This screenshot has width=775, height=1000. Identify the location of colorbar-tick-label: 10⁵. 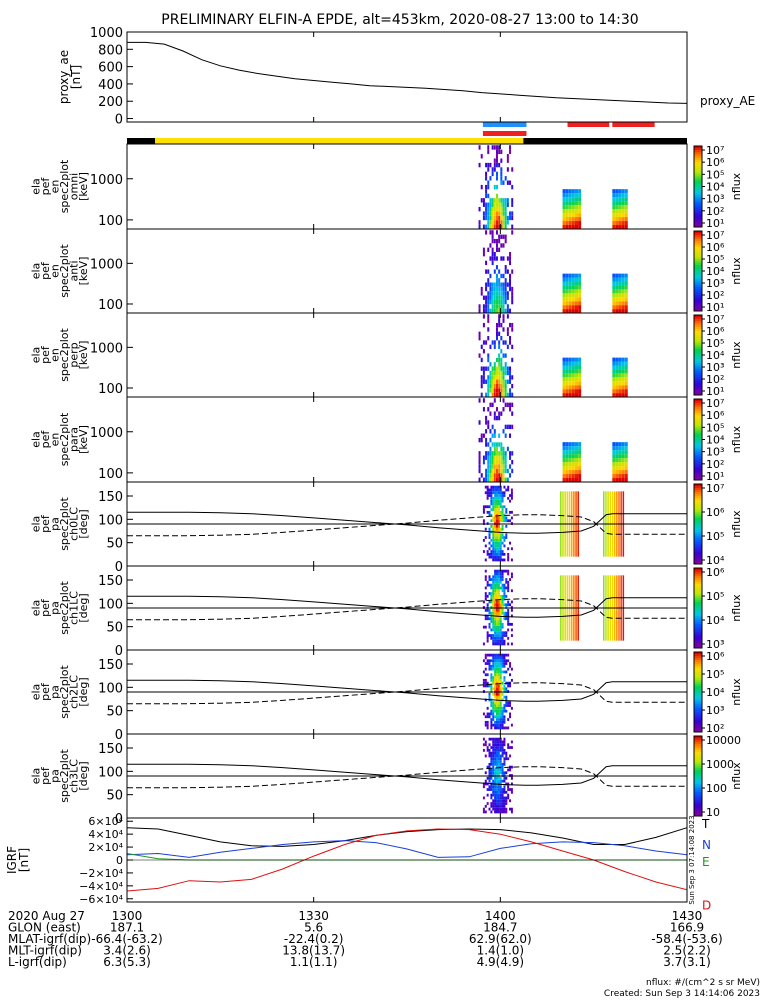
(715, 343).